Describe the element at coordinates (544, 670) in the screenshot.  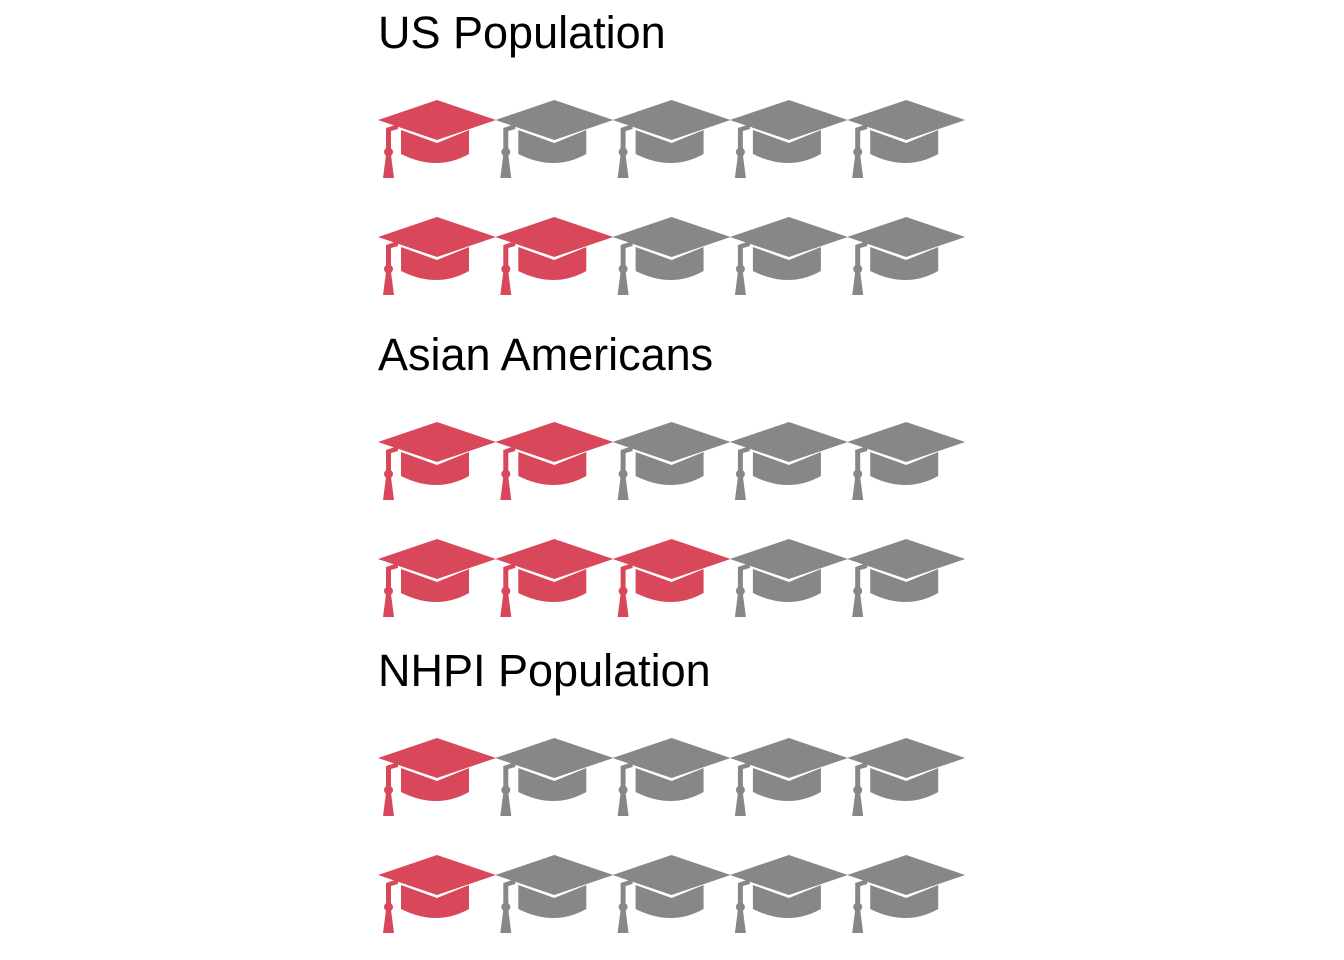
I see `group-title: NHPI Population` at that location.